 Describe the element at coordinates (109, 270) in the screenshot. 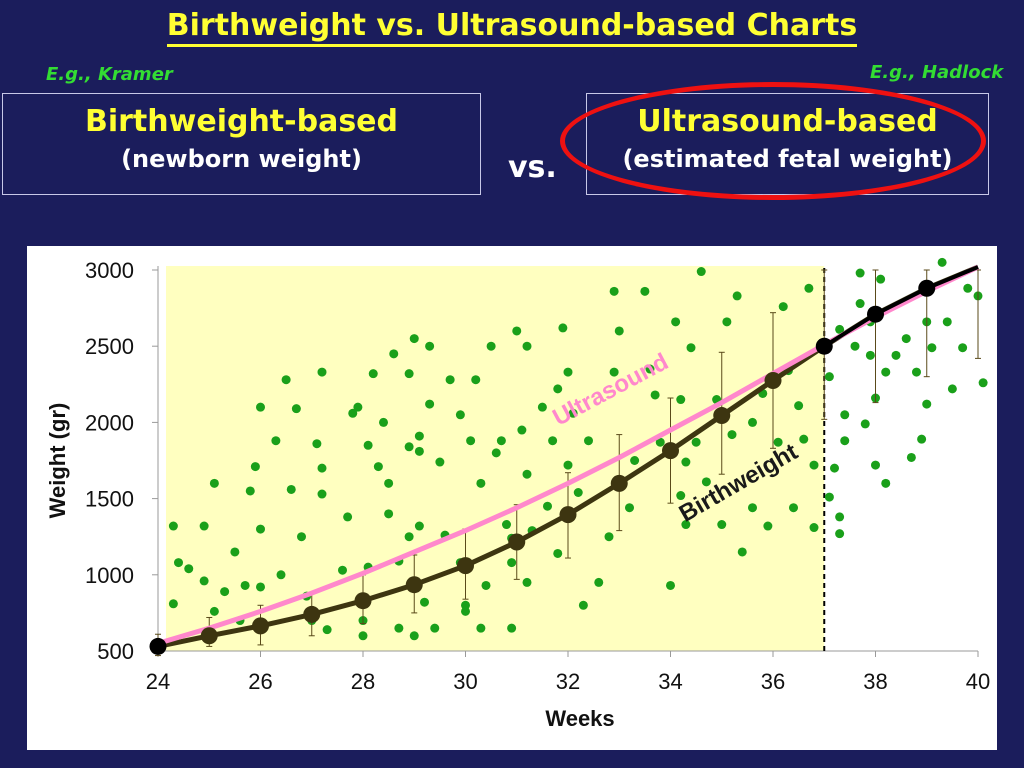

I see `y-tick-label: 3000` at that location.